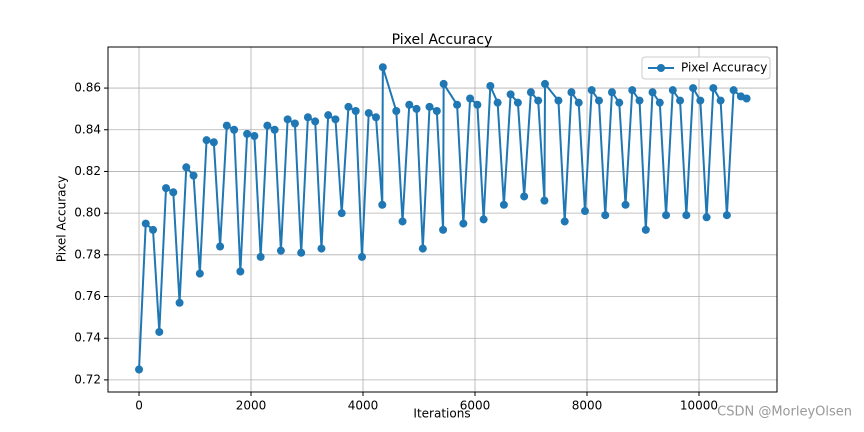 Image resolution: width=864 pixels, height=432 pixels. What do you see at coordinates (784, 412) in the screenshot?
I see `watermark: CSDN @MorleyOlsen` at bounding box center [784, 412].